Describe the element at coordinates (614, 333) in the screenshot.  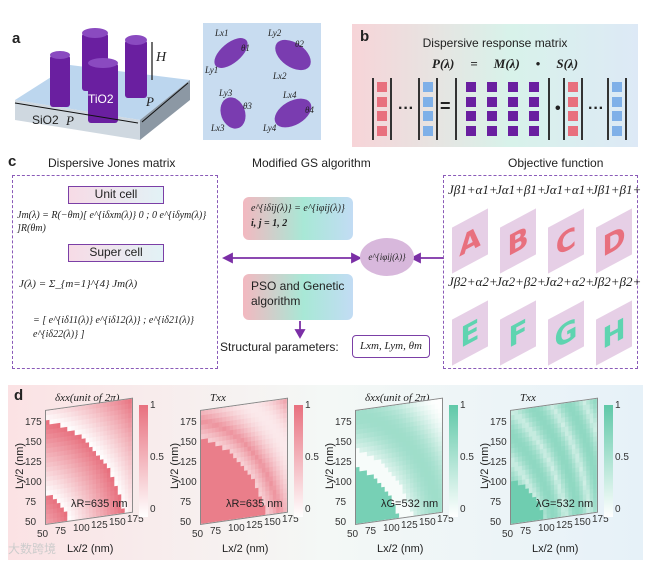
I see `target-letter-card: H` at that location.